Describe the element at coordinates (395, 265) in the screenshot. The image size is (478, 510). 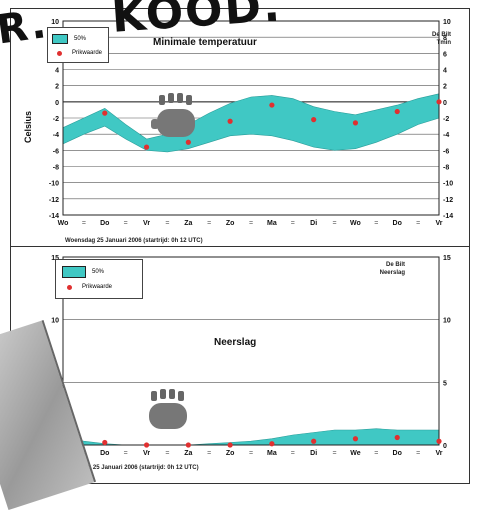
I see `precipitation-station-name: De Bilt` at that location.